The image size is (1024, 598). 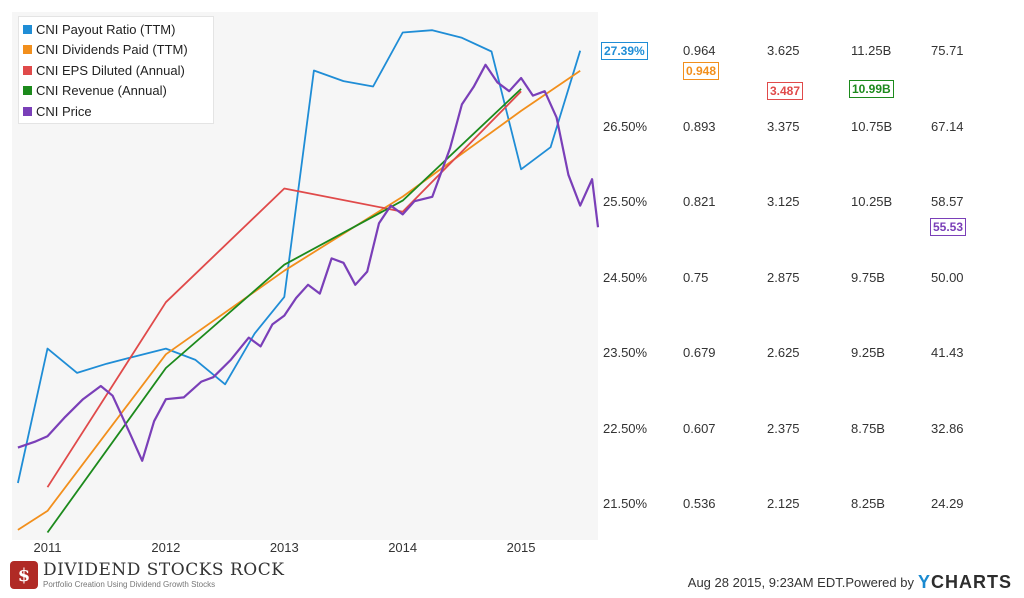 I want to click on logo-title: DIVIDEND STOCKS ROCK, so click(x=164, y=569).